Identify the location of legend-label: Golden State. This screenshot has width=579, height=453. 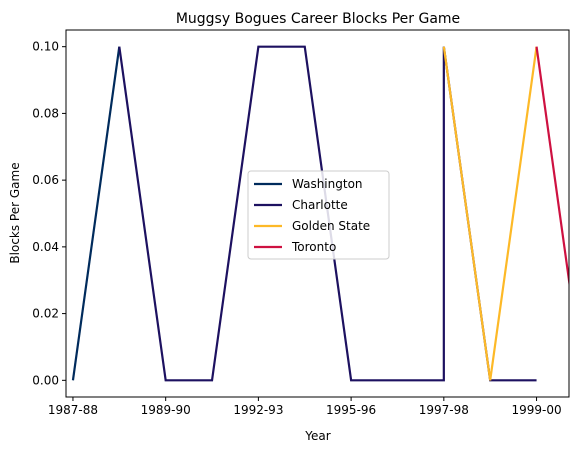
(331, 226).